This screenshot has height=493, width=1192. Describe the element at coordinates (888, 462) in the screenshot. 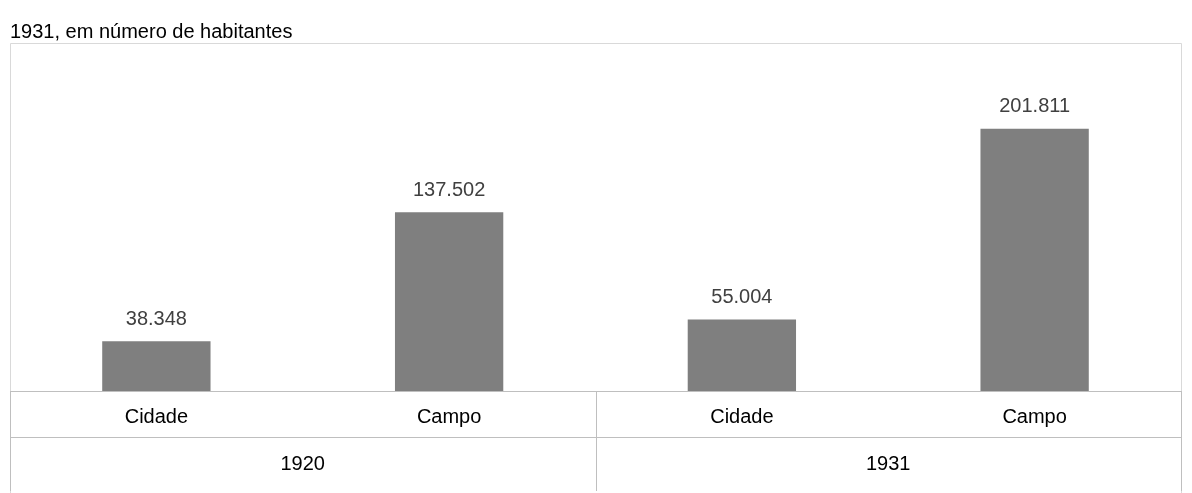

I see `text: 1931` at that location.